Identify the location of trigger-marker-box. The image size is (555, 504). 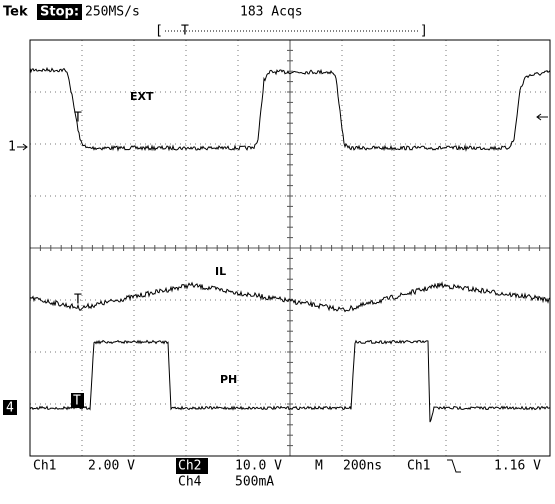
(77, 400).